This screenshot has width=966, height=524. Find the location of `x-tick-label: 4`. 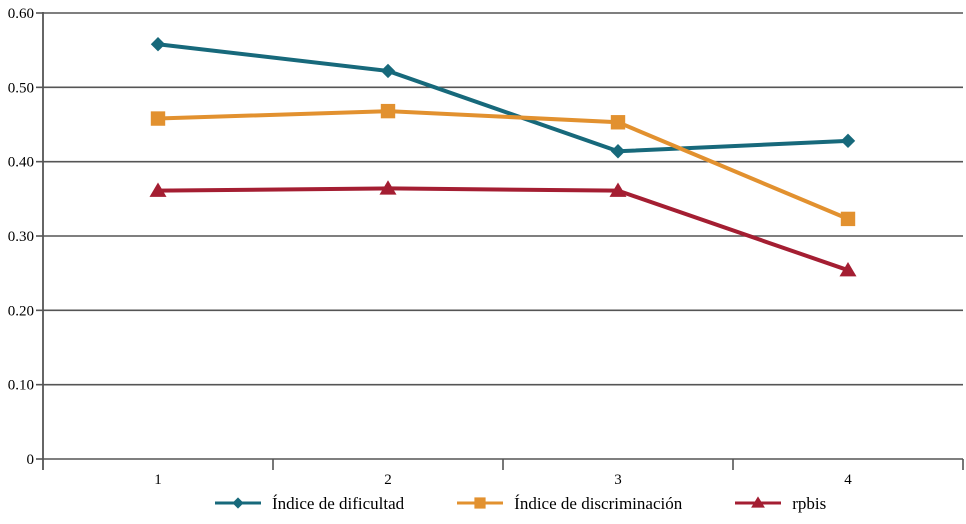

x-tick-label: 4 is located at coordinates (848, 480).